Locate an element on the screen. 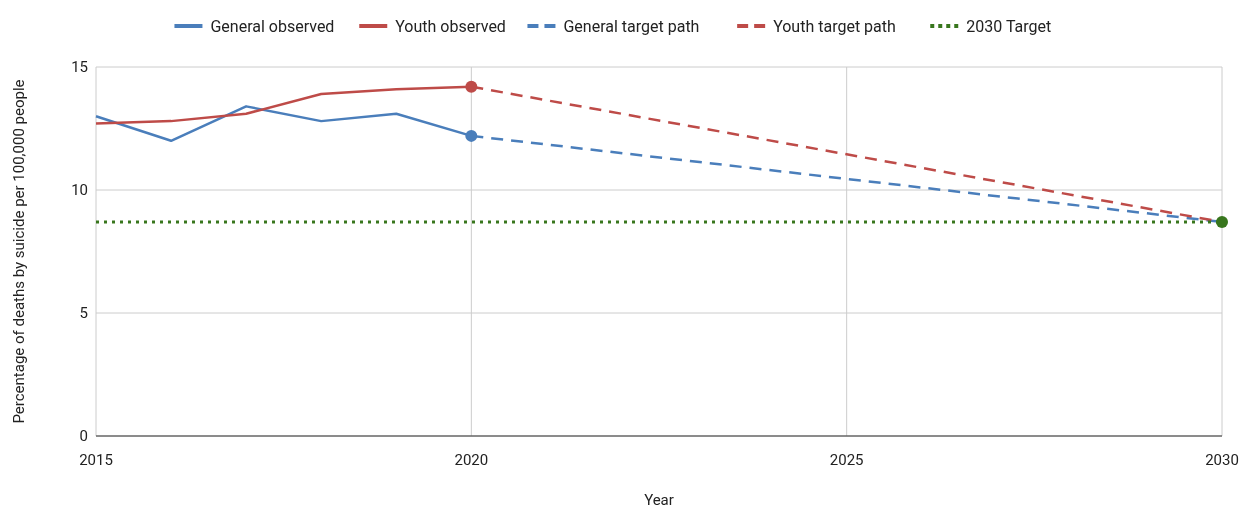 This screenshot has width=1248, height=511. y-tick-label: 10 is located at coordinates (79, 190).